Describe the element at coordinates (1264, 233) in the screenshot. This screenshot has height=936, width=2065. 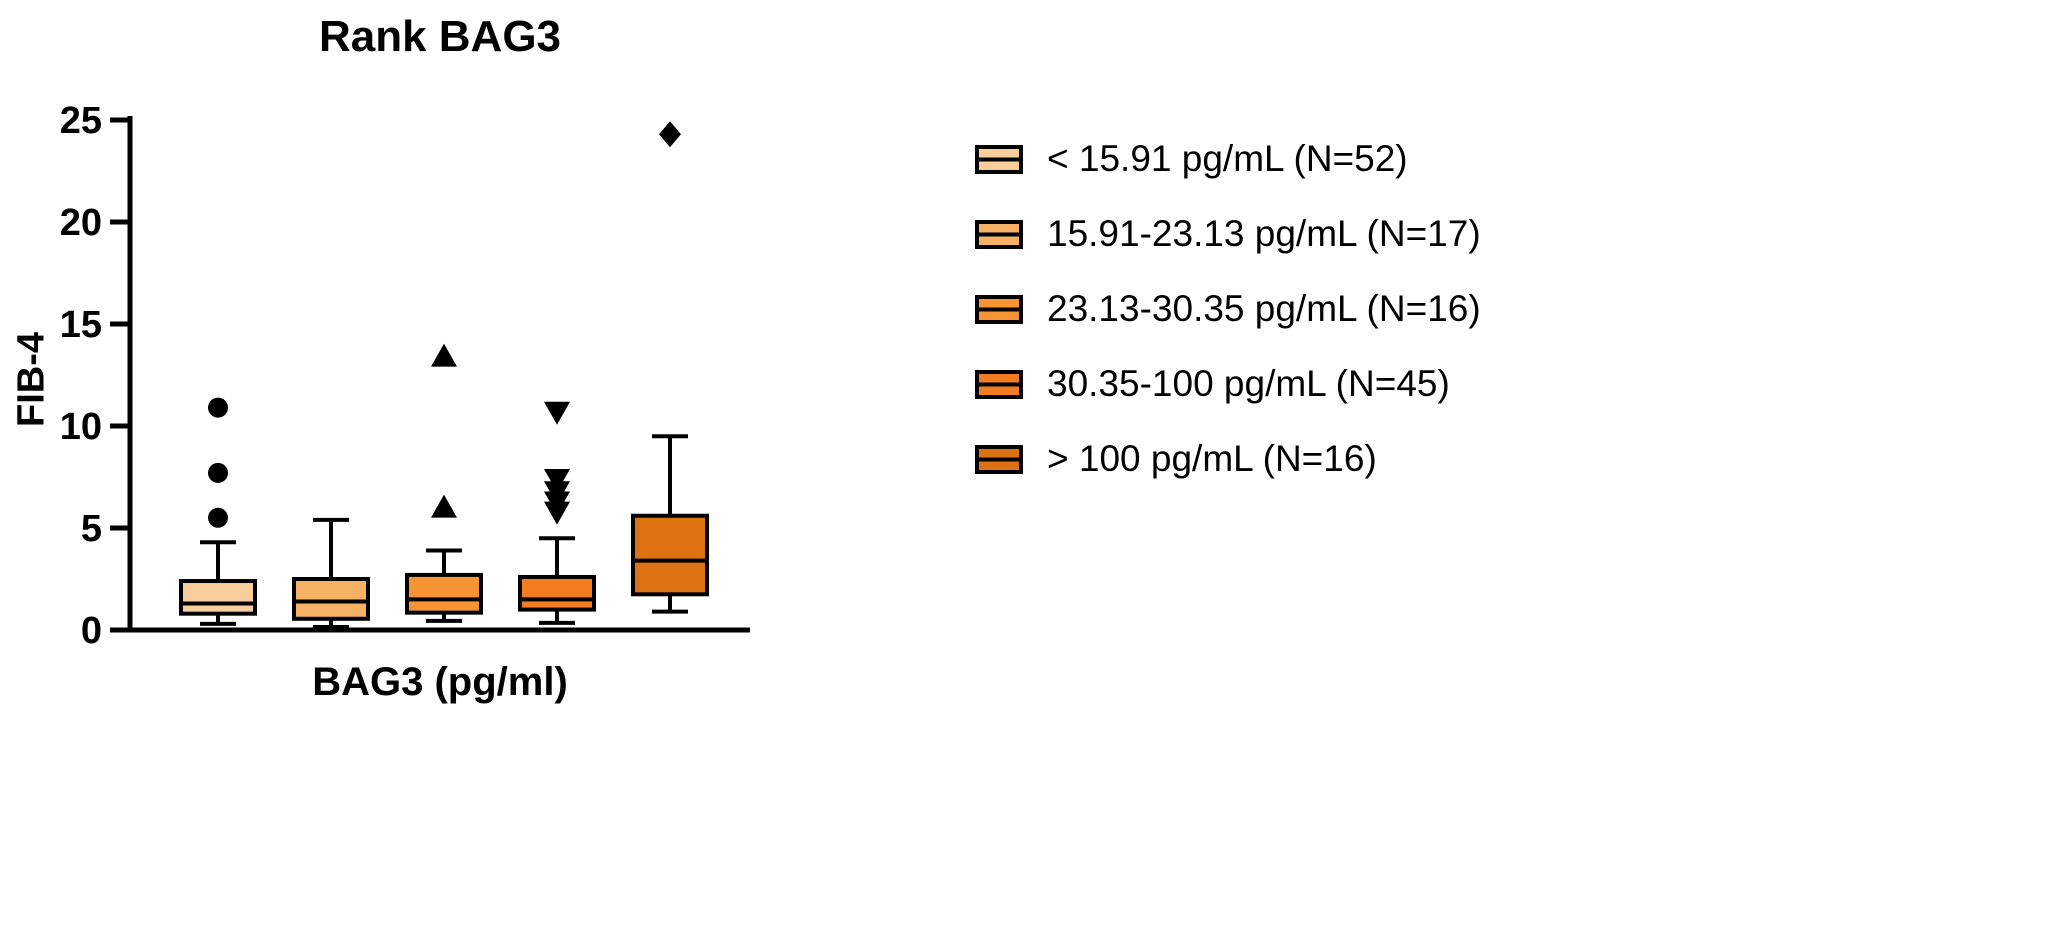
I see `legend-label: 15.91-23.13 pg/mL (N=17)` at that location.